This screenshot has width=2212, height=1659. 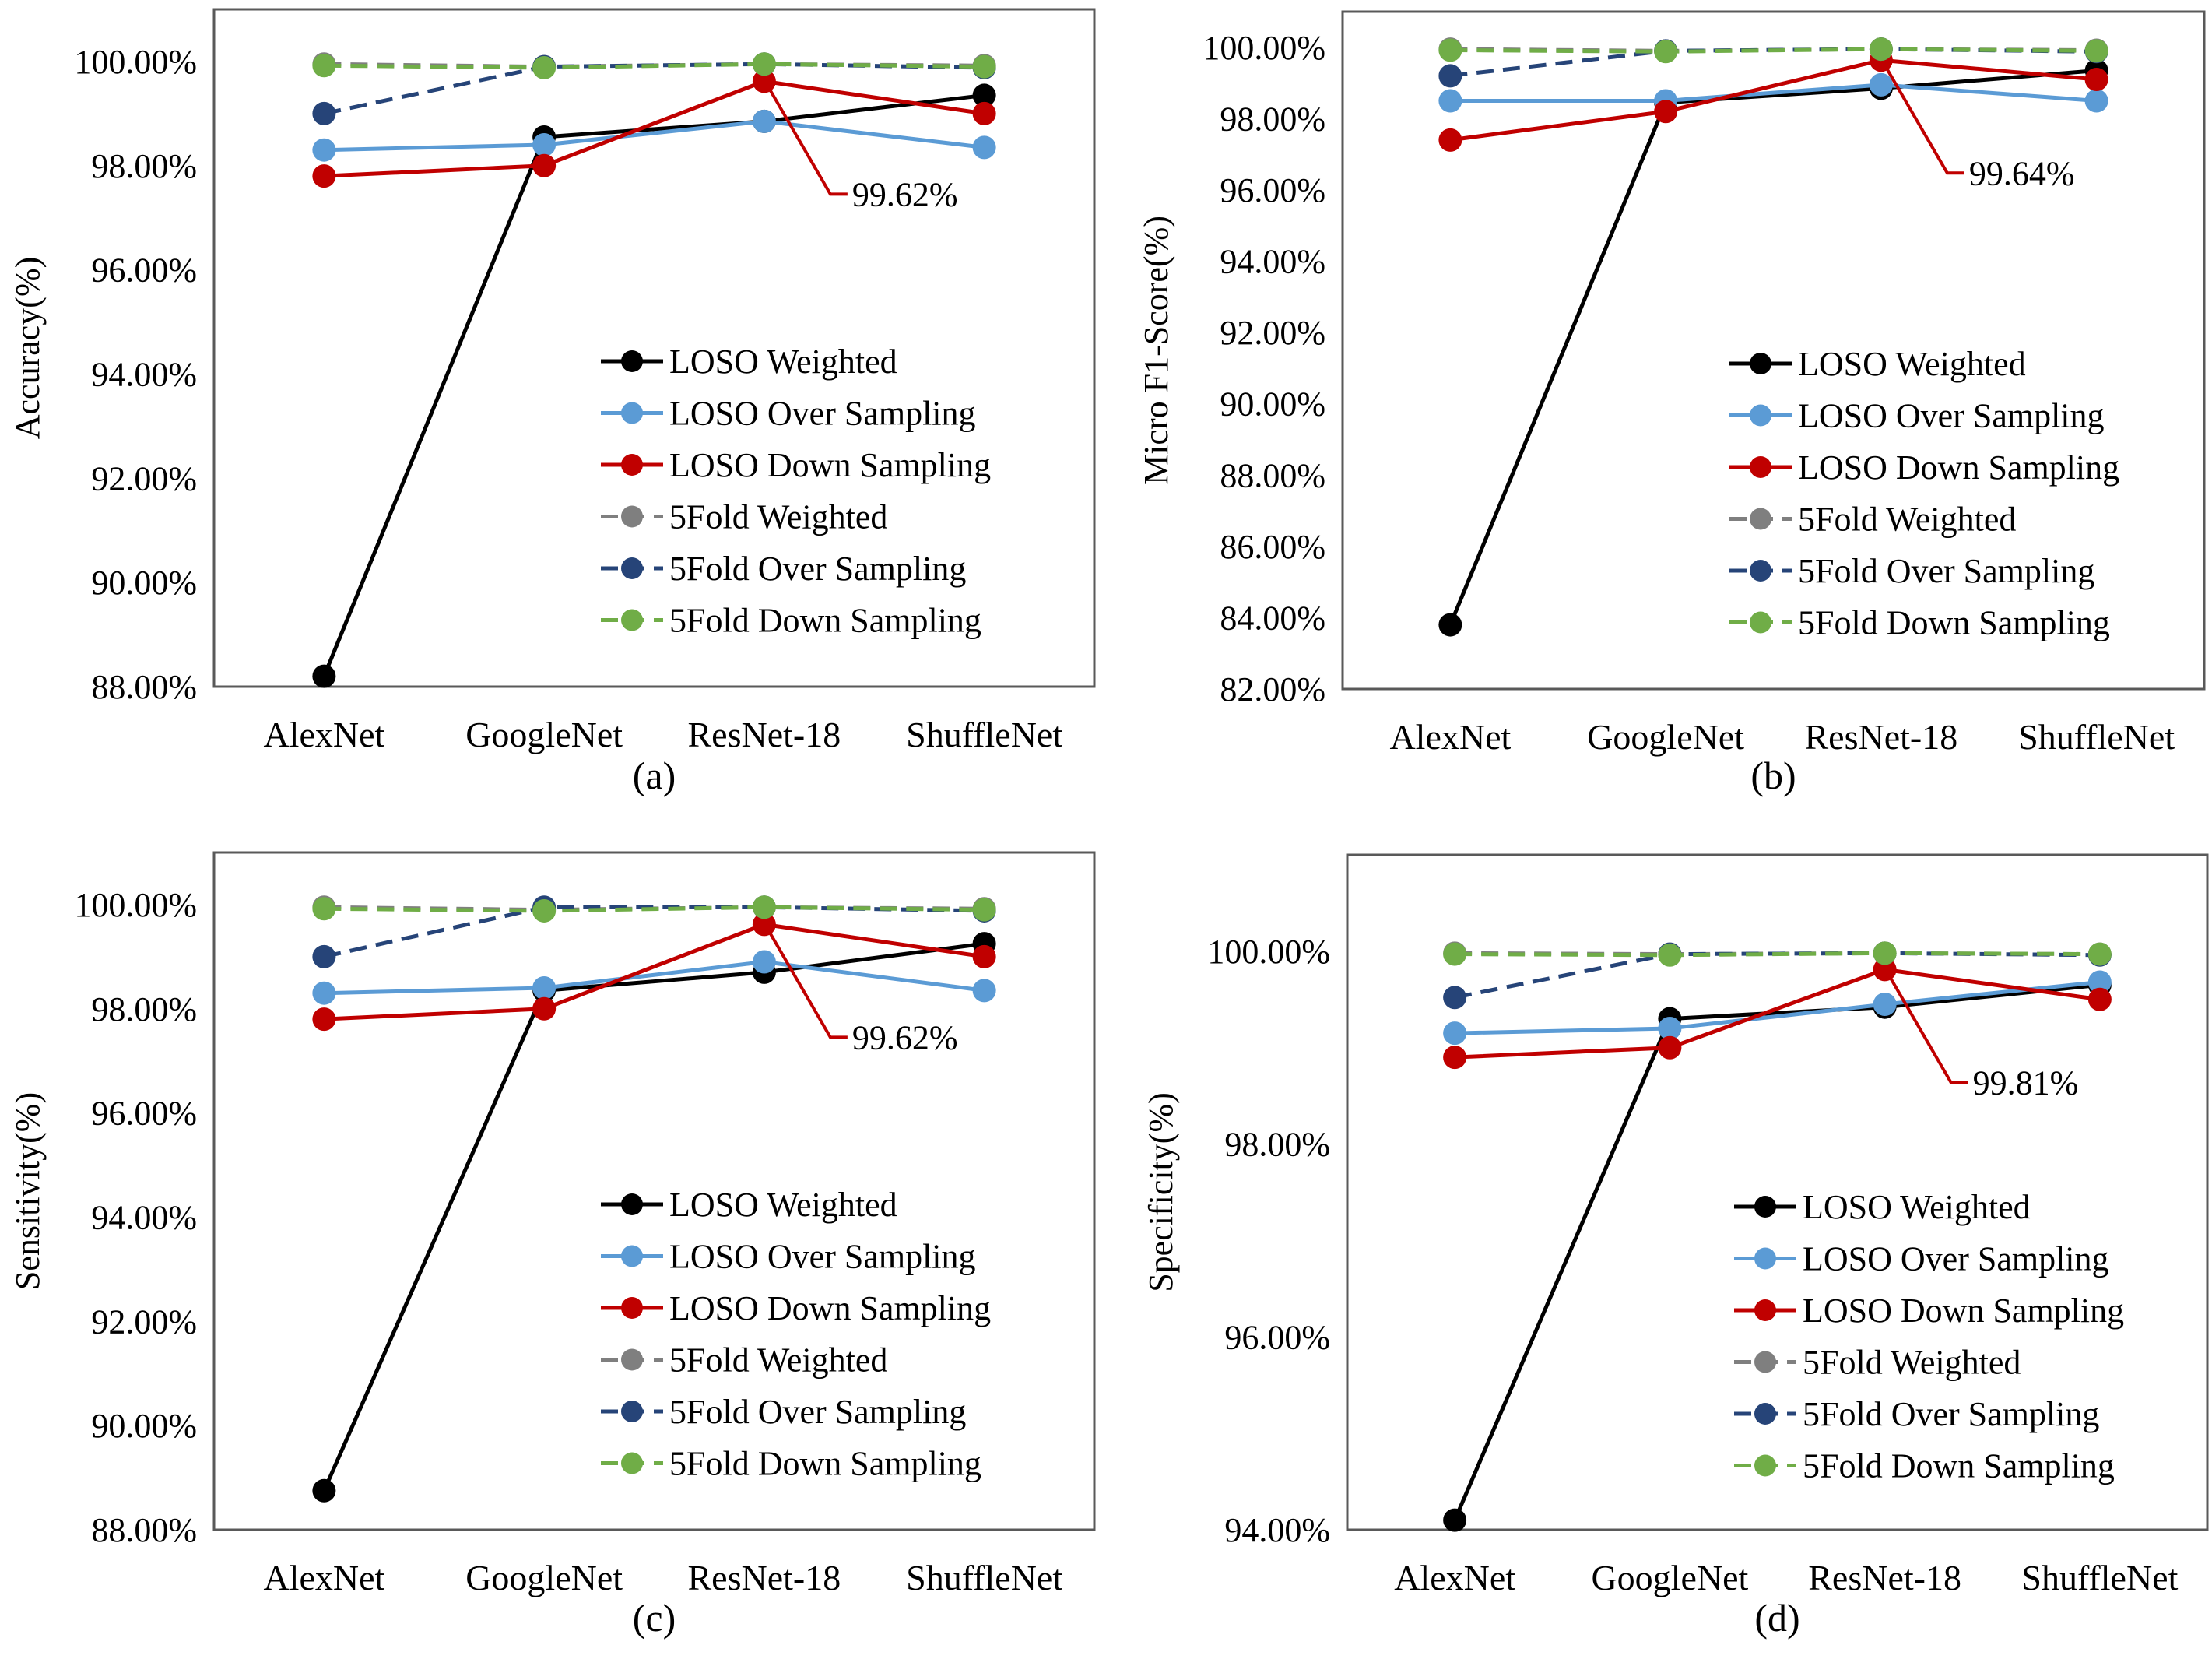 I want to click on y-axis-label: Micro F1-Score(%), so click(x=1156, y=350).